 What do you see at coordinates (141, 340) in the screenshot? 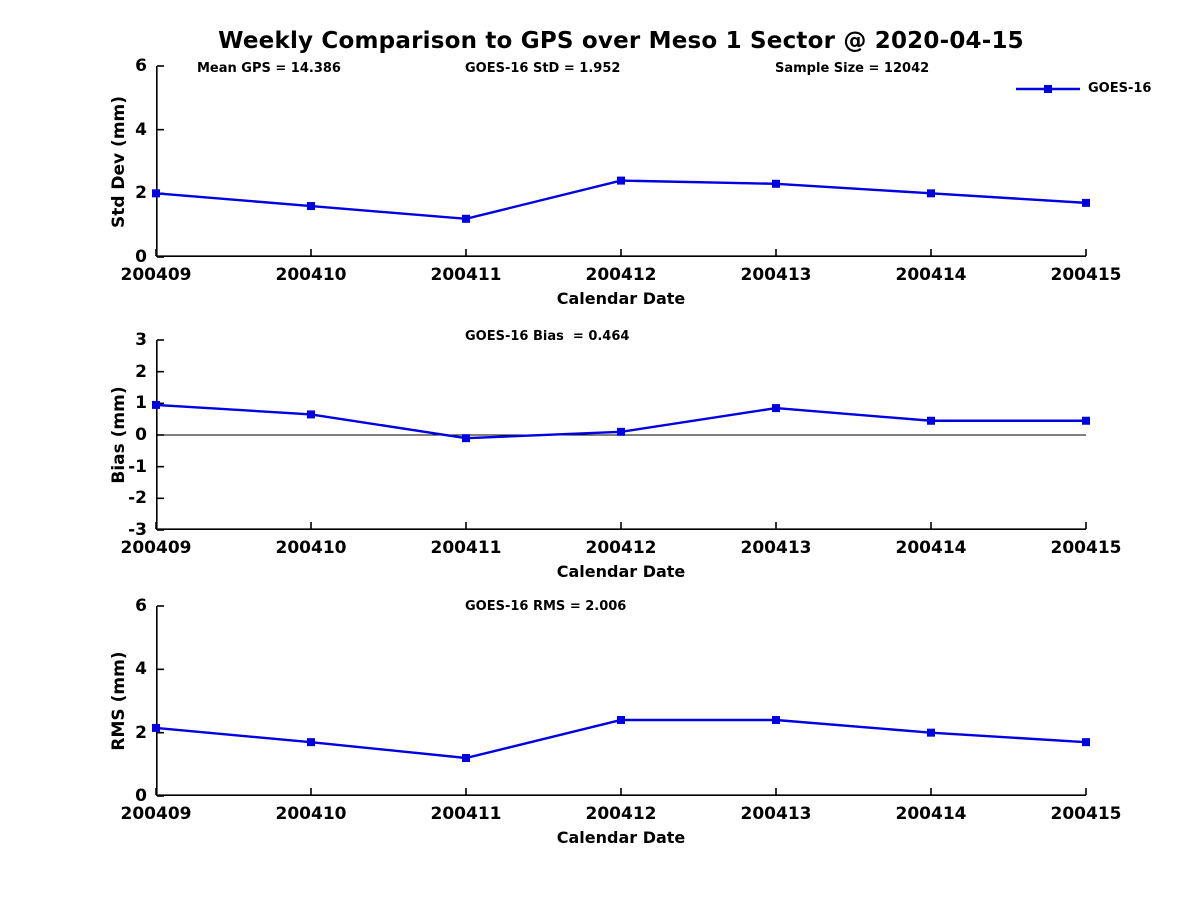
I see `y-tick-label: 3` at bounding box center [141, 340].